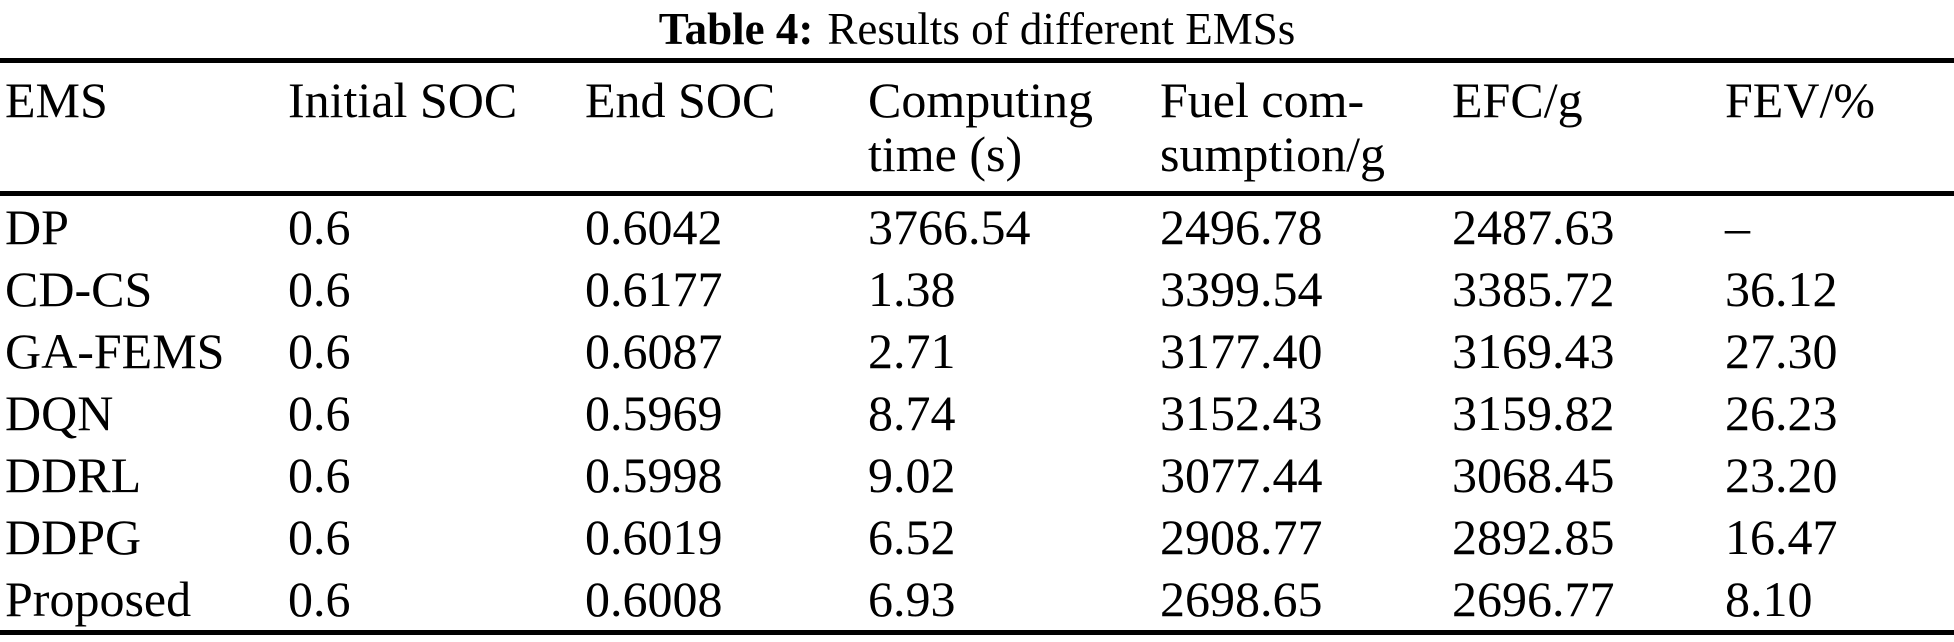 The width and height of the screenshot is (1954, 642). Describe the element at coordinates (1241, 475) in the screenshot. I see `cell-fuel-consumption: 3077.44` at that location.